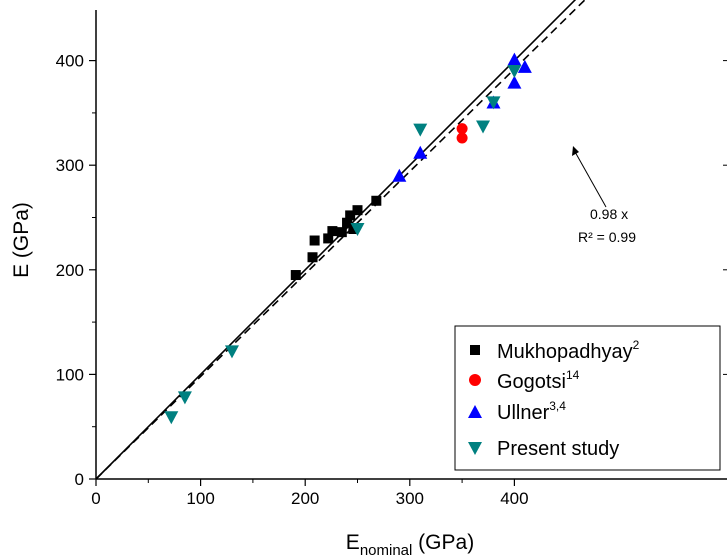  Describe the element at coordinates (21, 240) in the screenshot. I see `y-axis-title: E (GPa)` at that location.